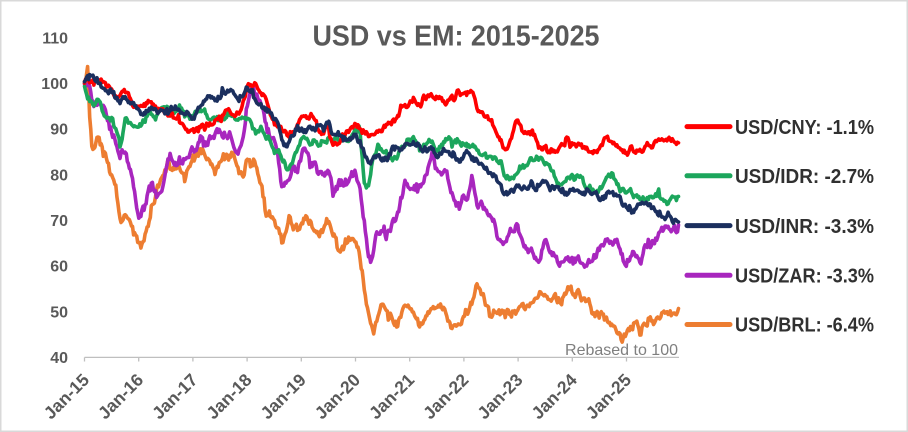 This screenshot has height=432, width=908. What do you see at coordinates (59, 175) in the screenshot?
I see `svg-text: 80` at bounding box center [59, 175].